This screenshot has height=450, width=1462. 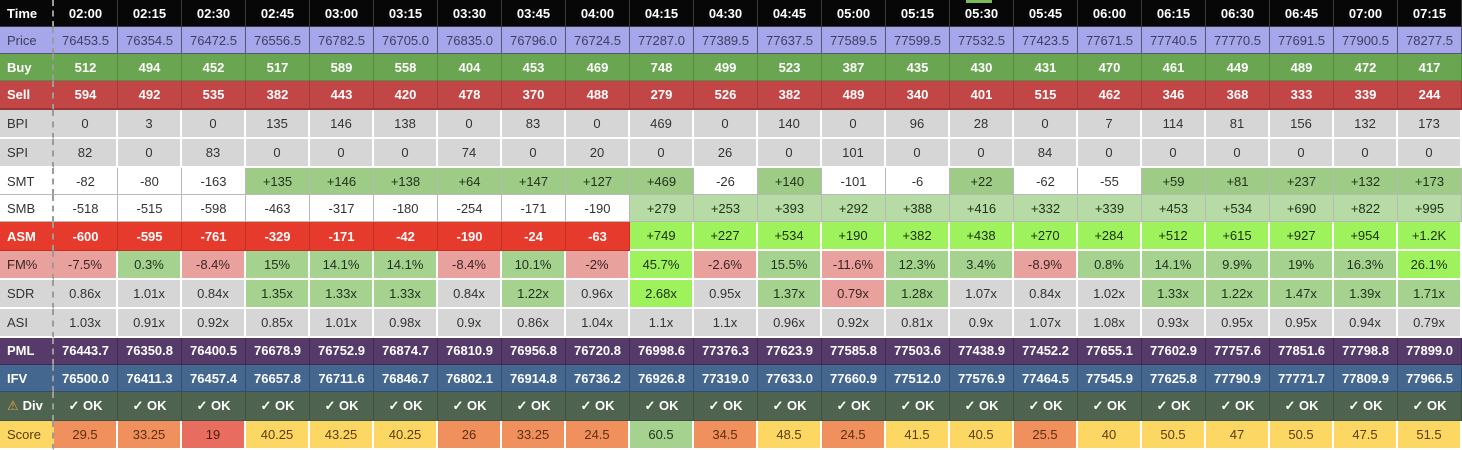 What do you see at coordinates (1046, 14) in the screenshot?
I see `col-header-05:45: 05:45` at bounding box center [1046, 14].